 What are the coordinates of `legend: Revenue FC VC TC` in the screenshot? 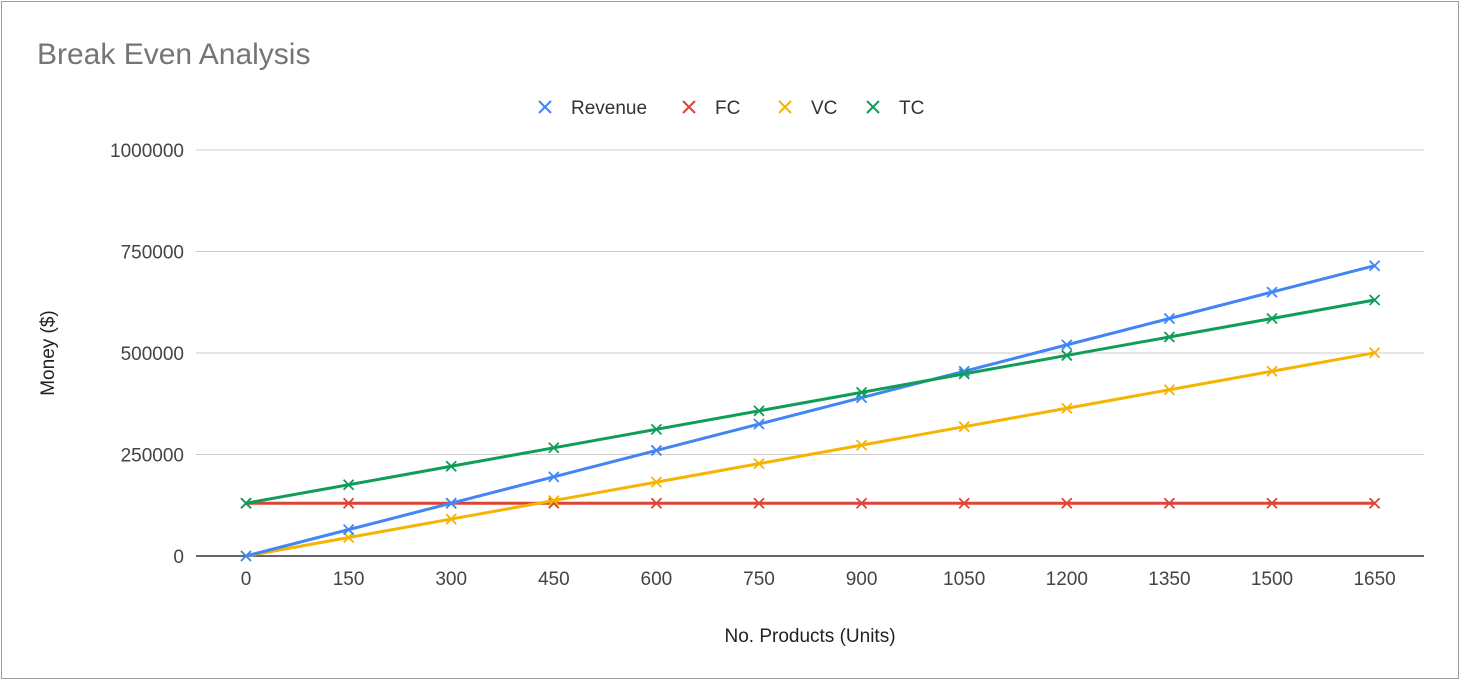 It's located at (731, 108).